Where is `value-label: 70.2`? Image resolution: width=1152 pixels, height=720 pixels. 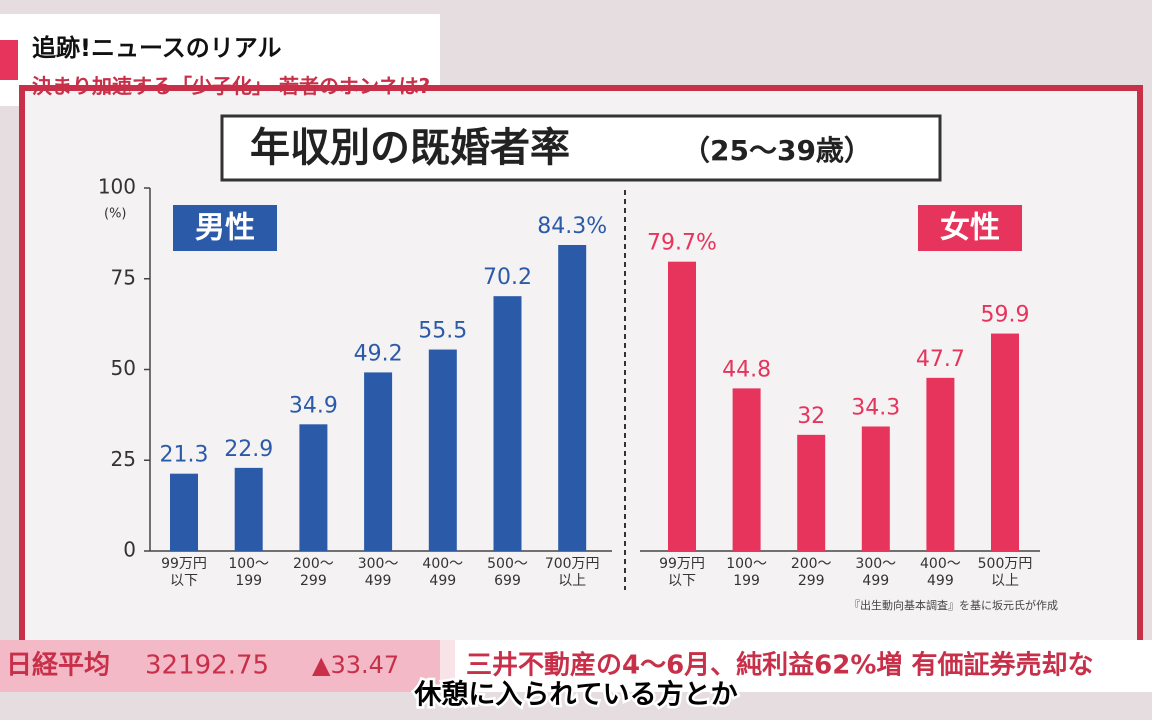 value-label: 70.2 is located at coordinates (507, 277).